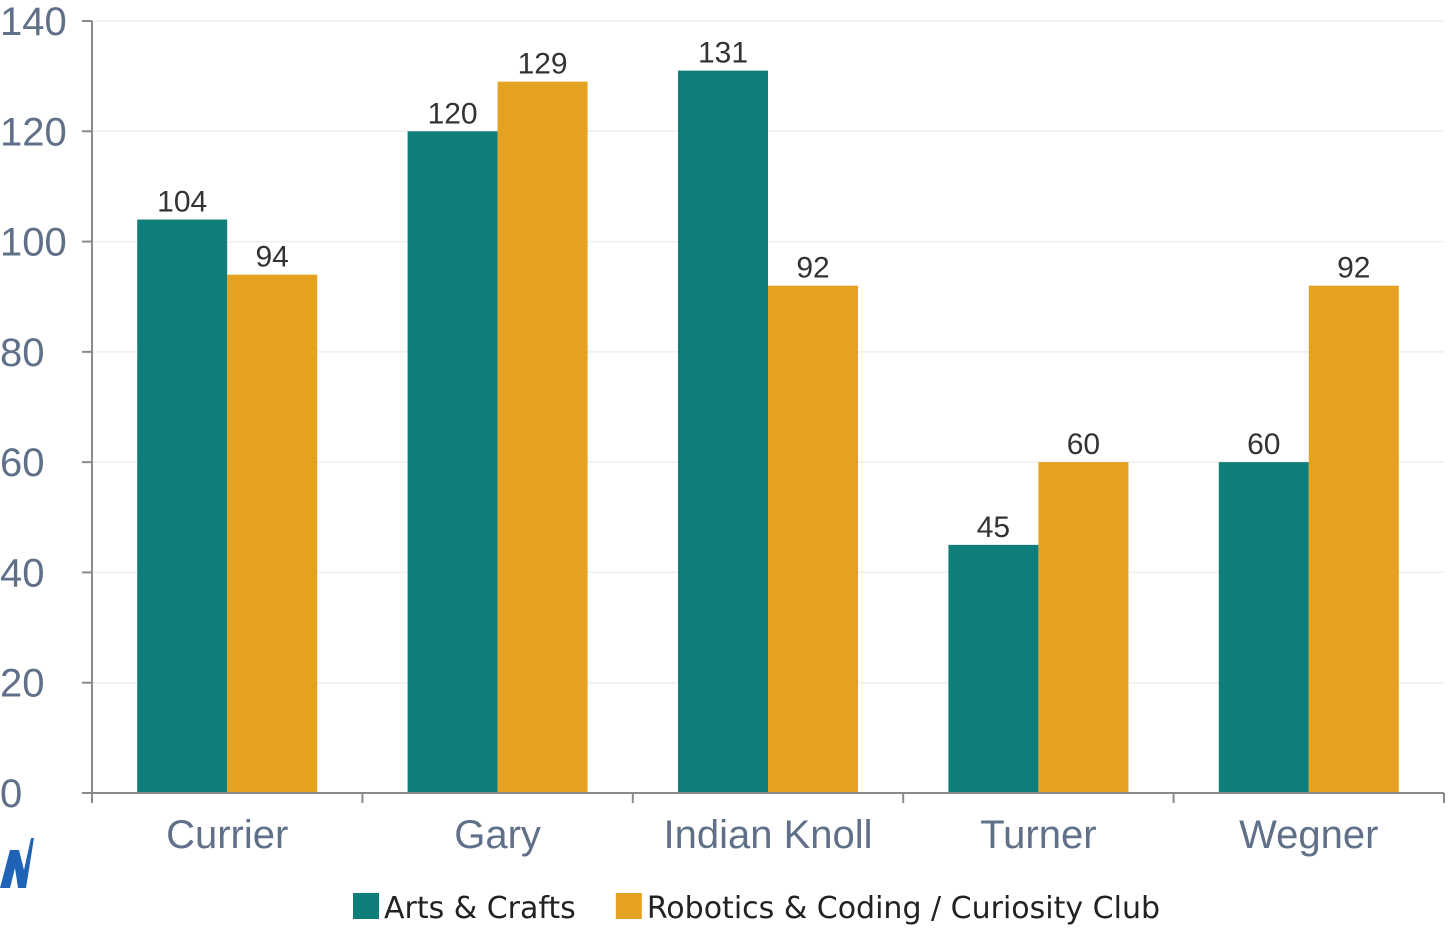 The image size is (1453, 937). I want to click on data-label: 131, so click(723, 53).